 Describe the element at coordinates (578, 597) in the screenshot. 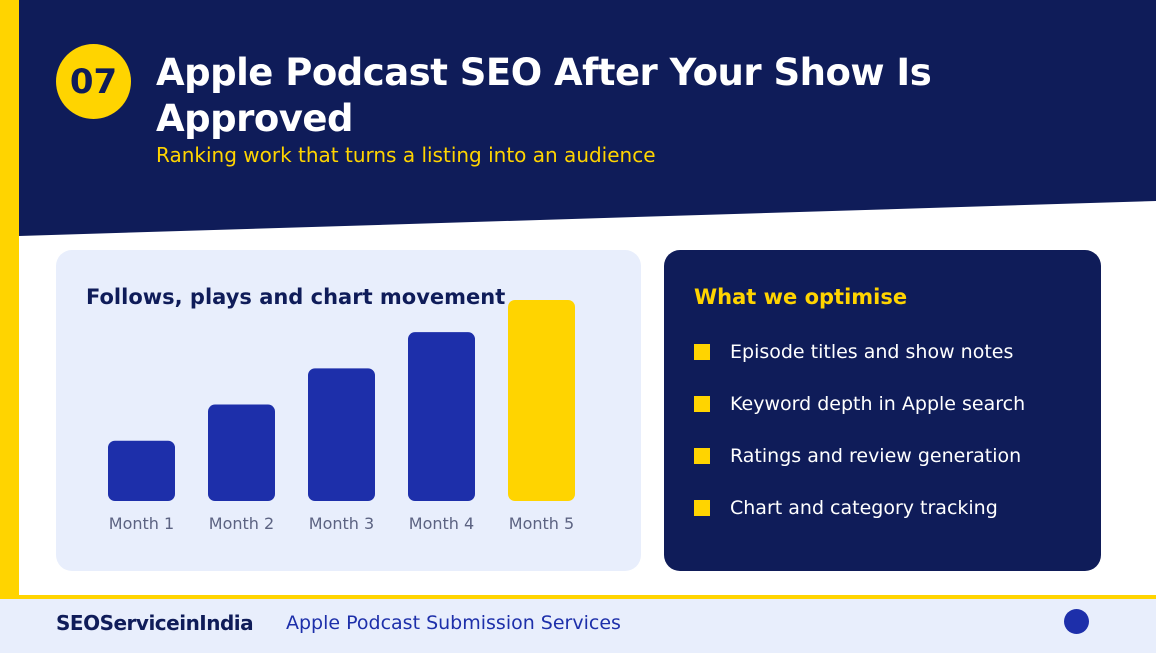

I see `footer-divider` at that location.